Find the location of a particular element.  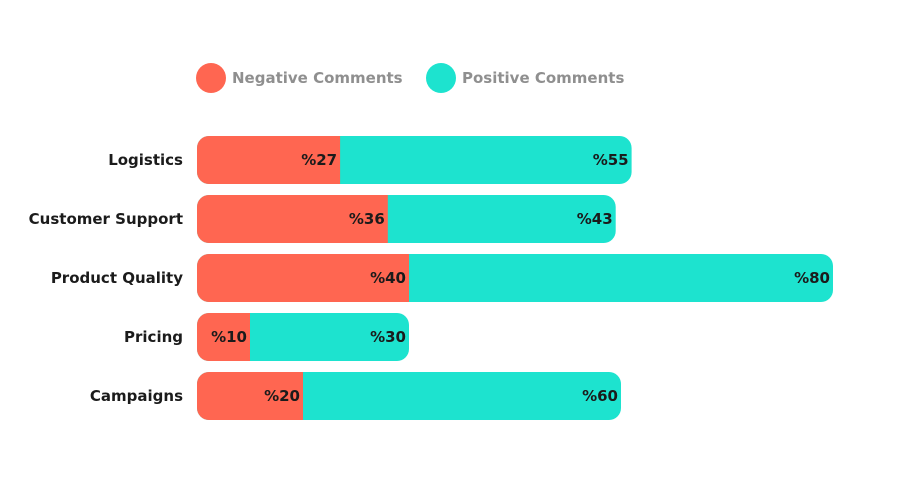

value-label-negative-2: %40 is located at coordinates (388, 278).